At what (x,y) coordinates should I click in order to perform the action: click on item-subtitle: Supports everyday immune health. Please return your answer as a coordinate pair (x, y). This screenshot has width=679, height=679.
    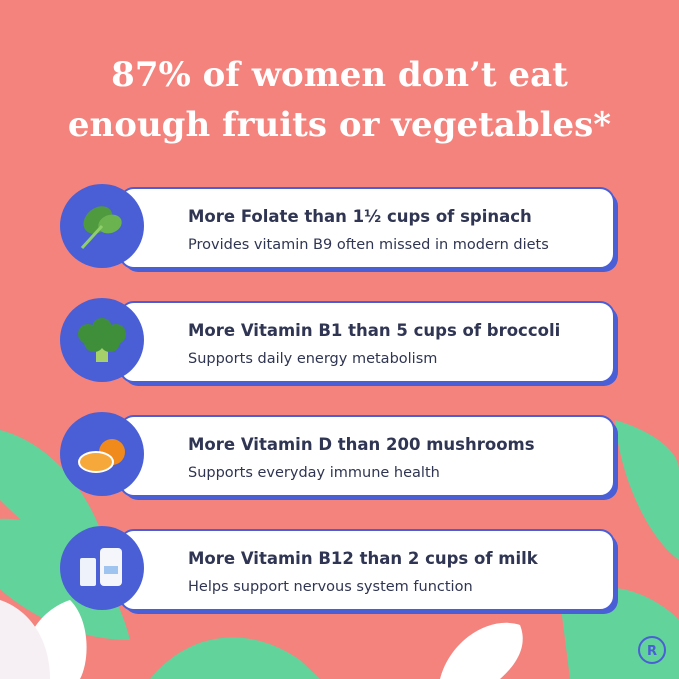
    Looking at the image, I should click on (314, 473).